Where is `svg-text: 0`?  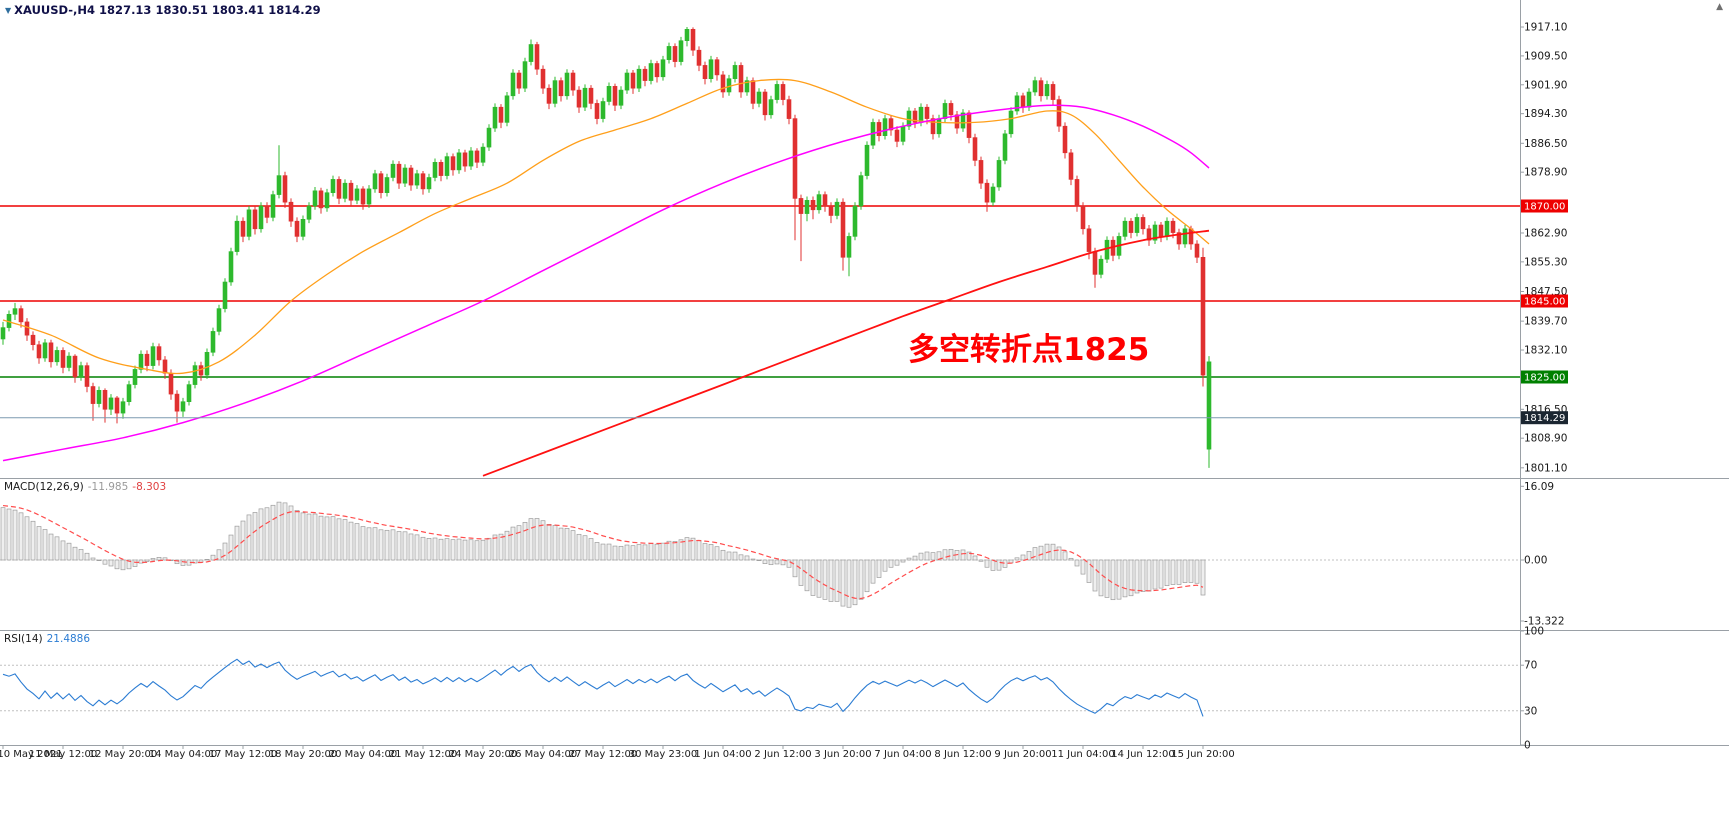 svg-text: 0 is located at coordinates (1527, 746).